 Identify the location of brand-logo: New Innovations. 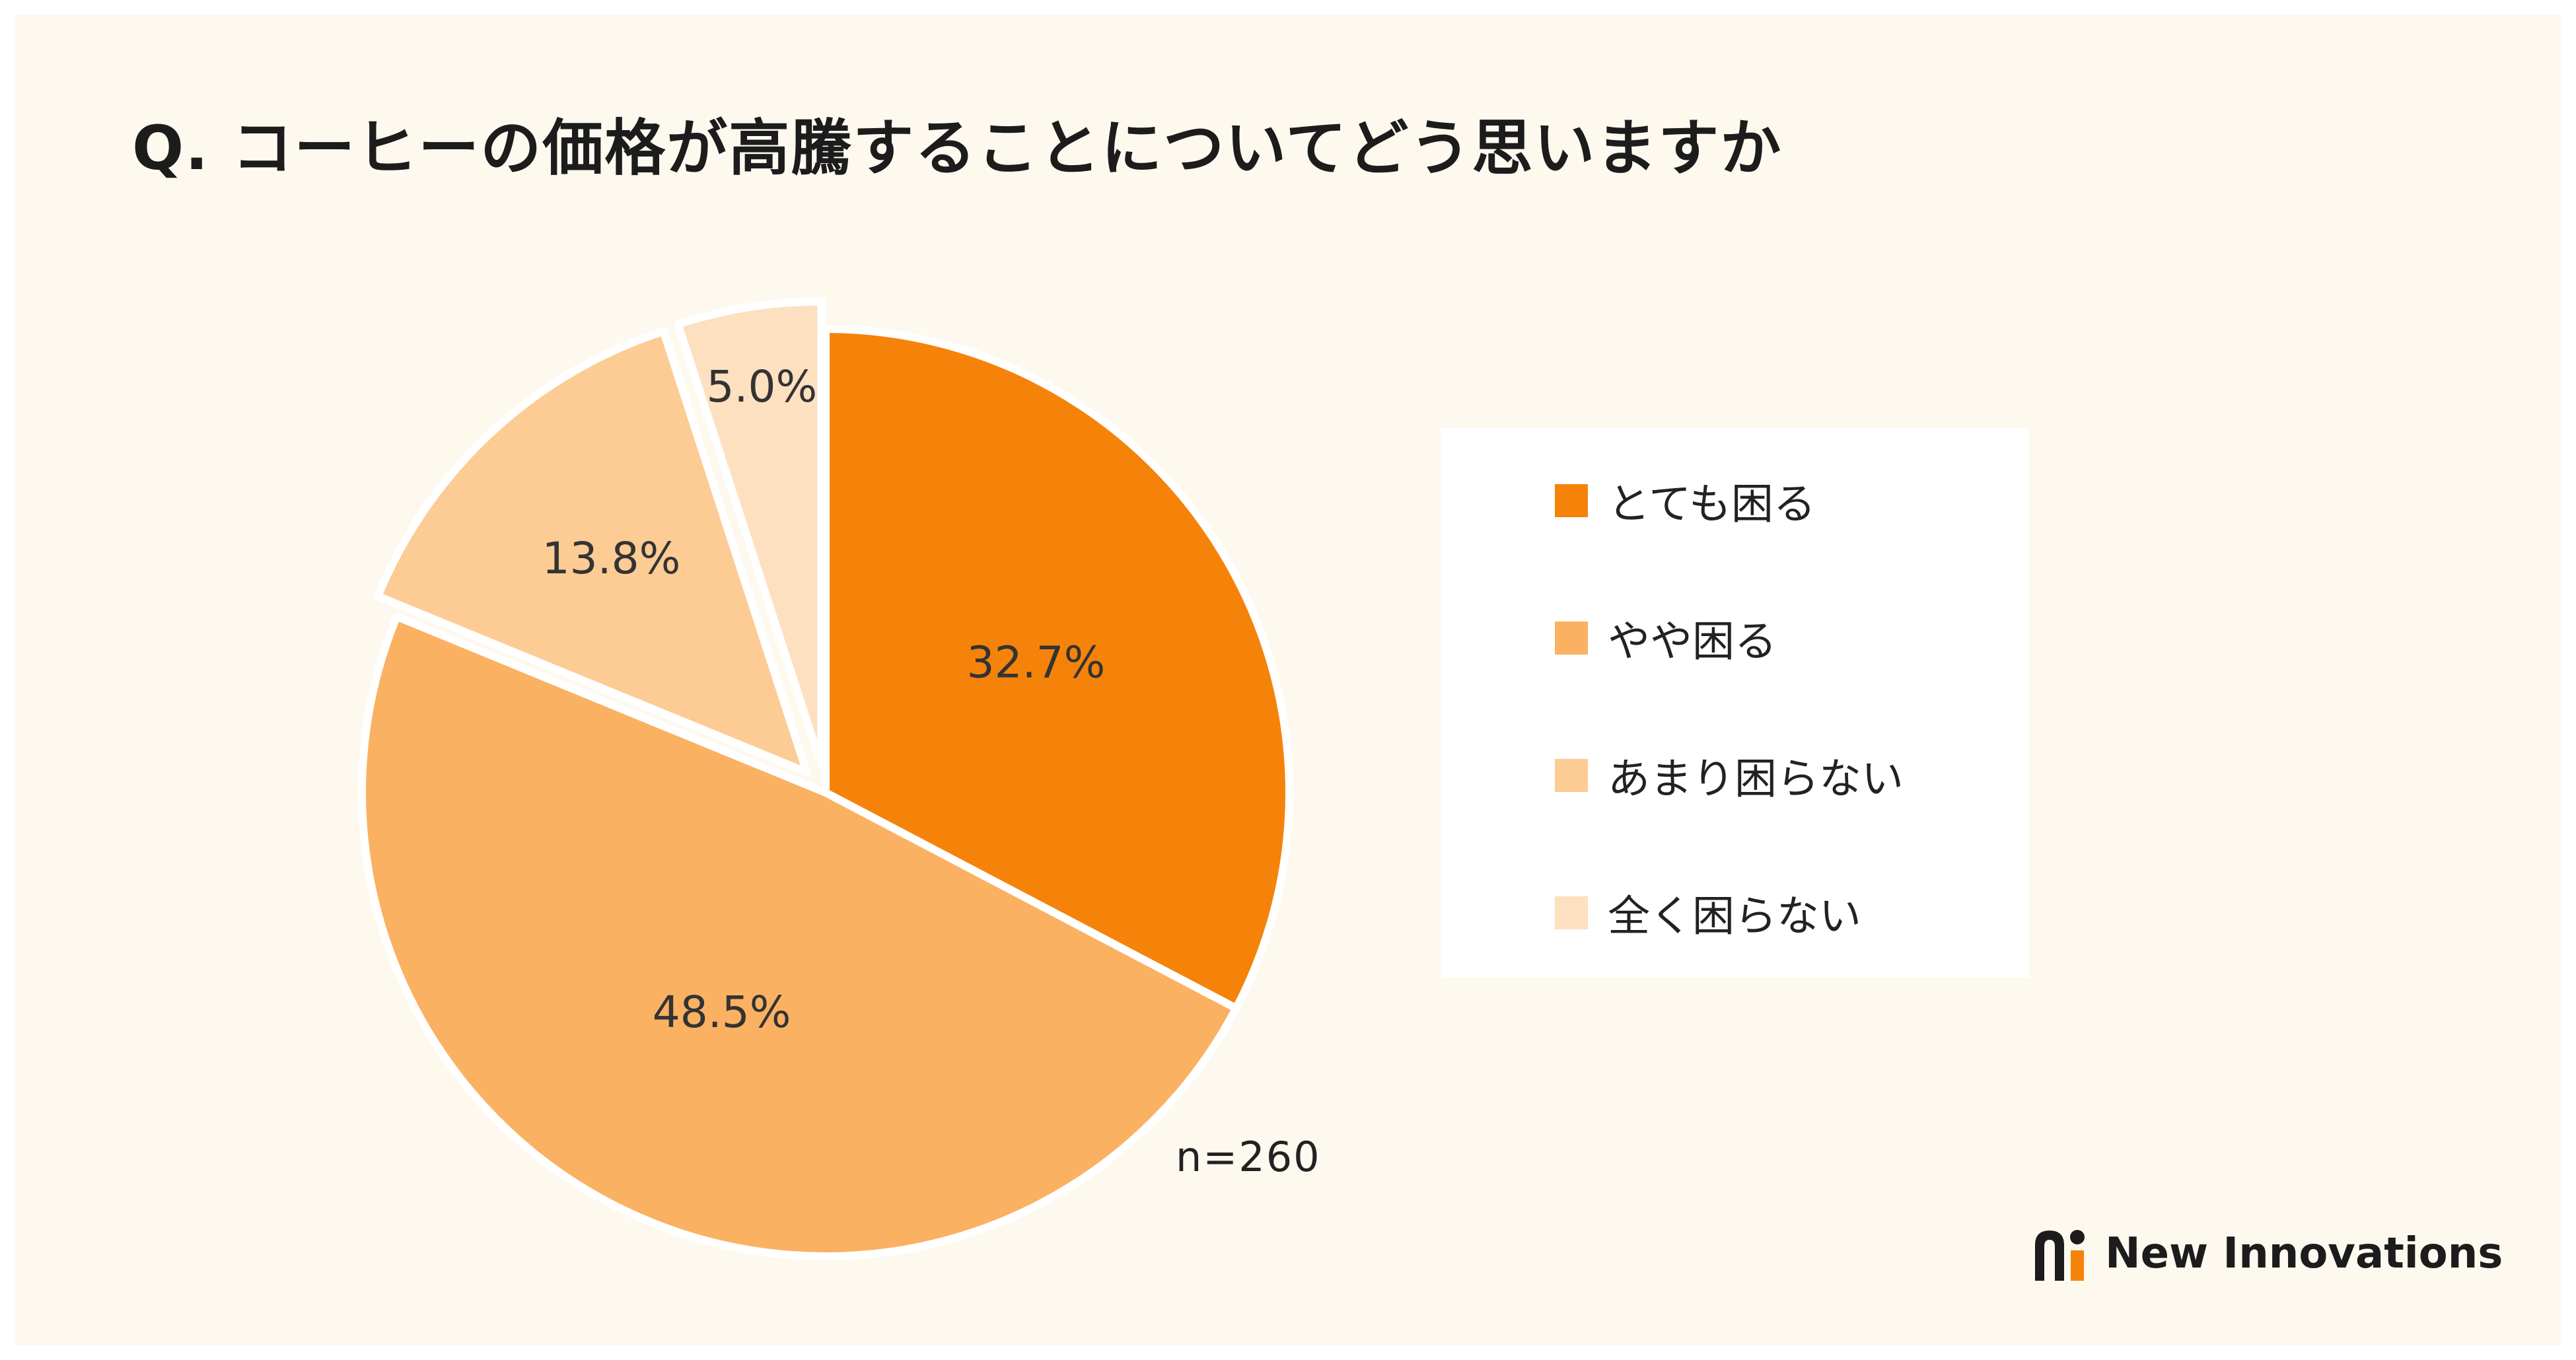
(2267, 1253).